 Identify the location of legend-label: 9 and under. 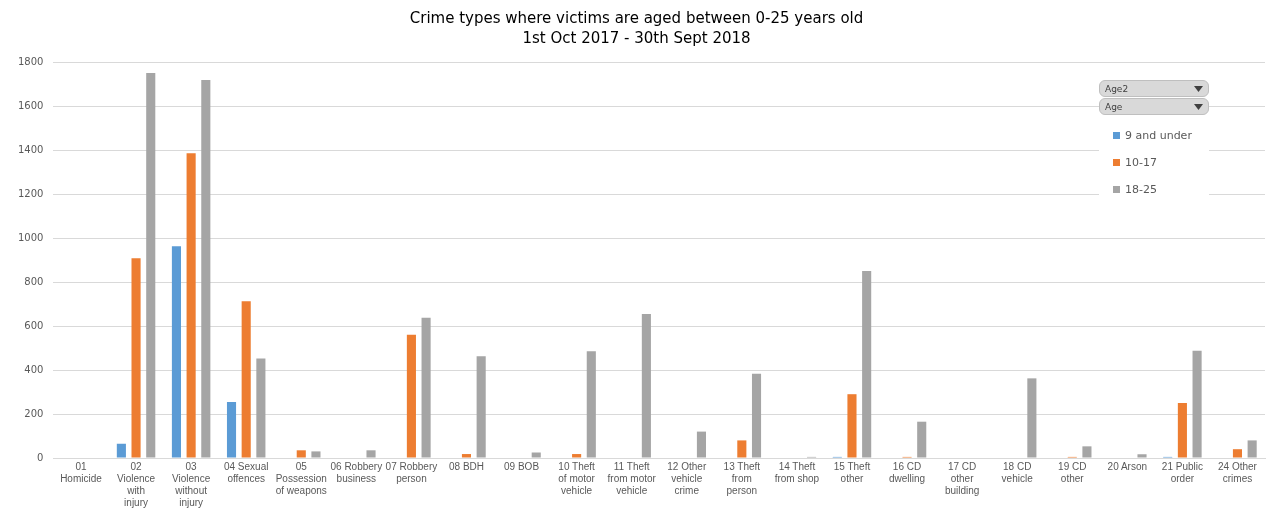
(1158, 135).